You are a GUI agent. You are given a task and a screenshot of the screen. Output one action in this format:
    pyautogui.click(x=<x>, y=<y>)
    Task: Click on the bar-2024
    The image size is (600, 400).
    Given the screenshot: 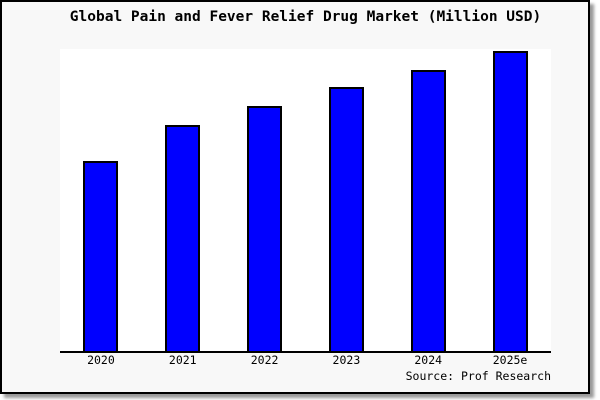 What is the action you would take?
    pyautogui.click(x=428, y=210)
    